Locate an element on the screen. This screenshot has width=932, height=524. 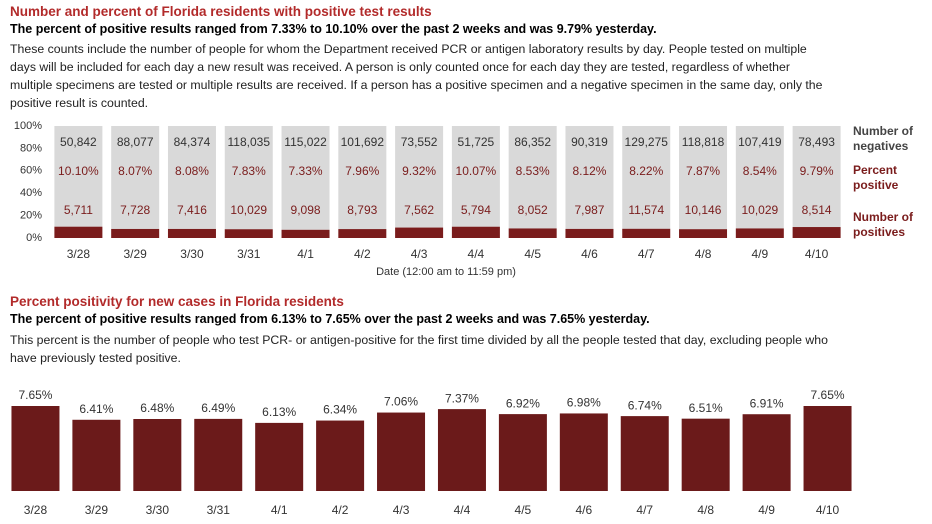
value-label: 8.08% is located at coordinates (192, 171).